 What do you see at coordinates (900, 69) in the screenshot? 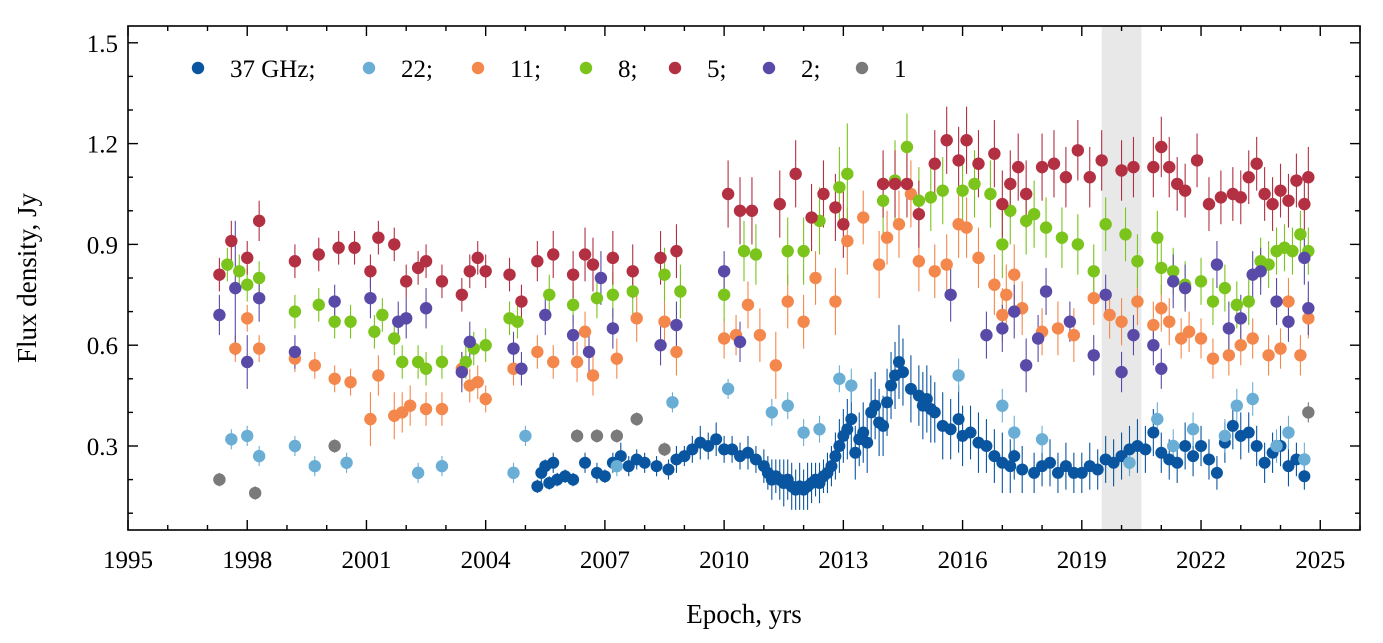
I see `legend-label: 1` at bounding box center [900, 69].